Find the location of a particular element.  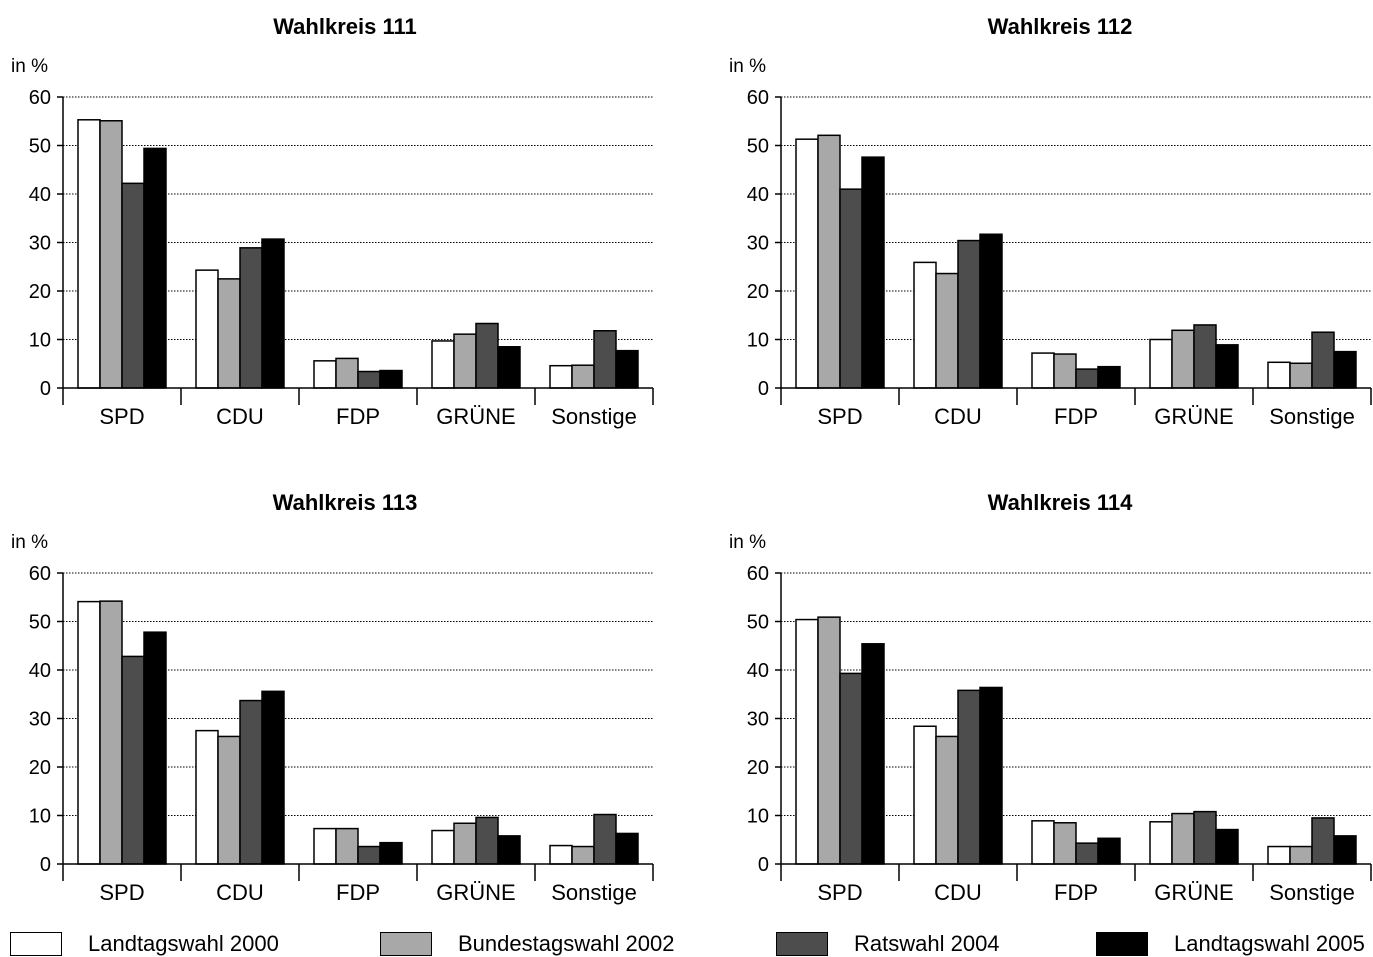

legend-item-3: Ratswahl 2004 is located at coordinates (888, 943).